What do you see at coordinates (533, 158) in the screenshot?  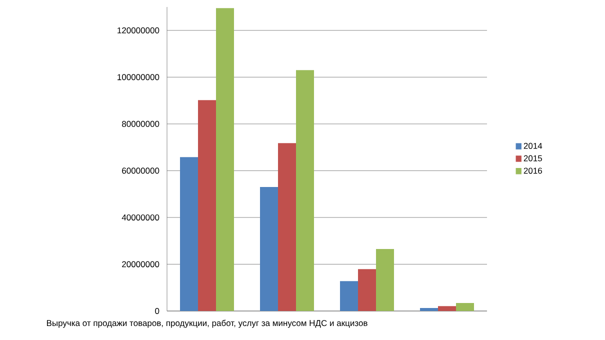 I see `legend-label: 2015` at bounding box center [533, 158].